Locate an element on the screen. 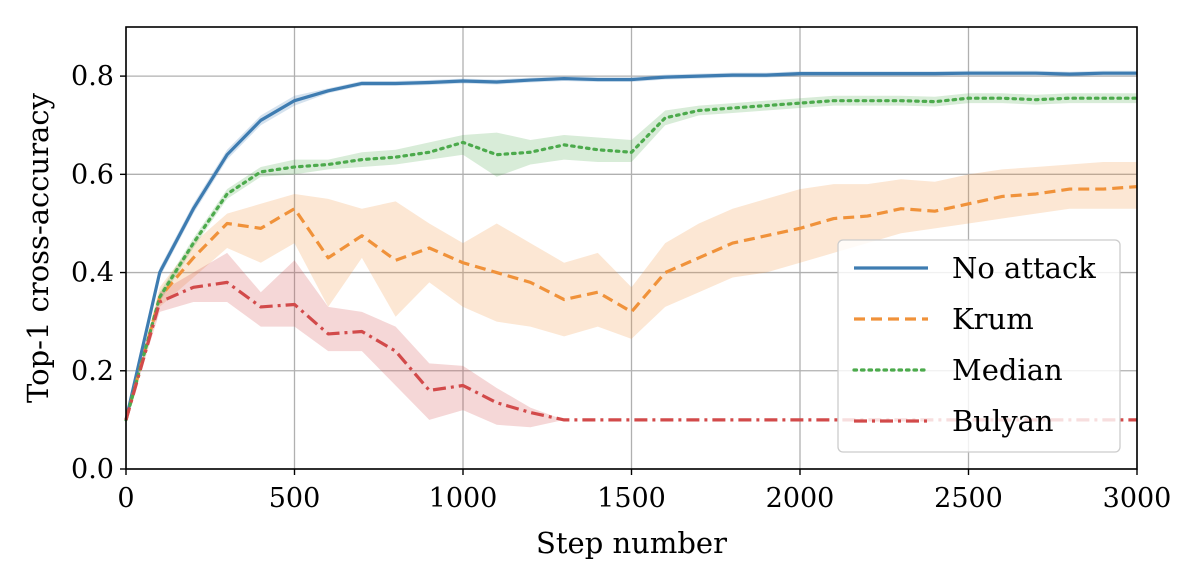 The image size is (1196, 583). x-axis-ticks: 0 500 1000 1500 2000 2500 3000 is located at coordinates (644, 491).